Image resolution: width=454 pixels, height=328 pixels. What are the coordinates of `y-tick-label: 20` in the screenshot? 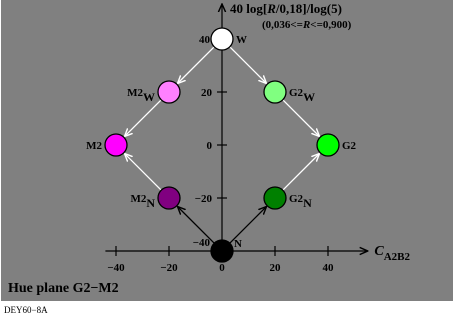 It's located at (207, 93).